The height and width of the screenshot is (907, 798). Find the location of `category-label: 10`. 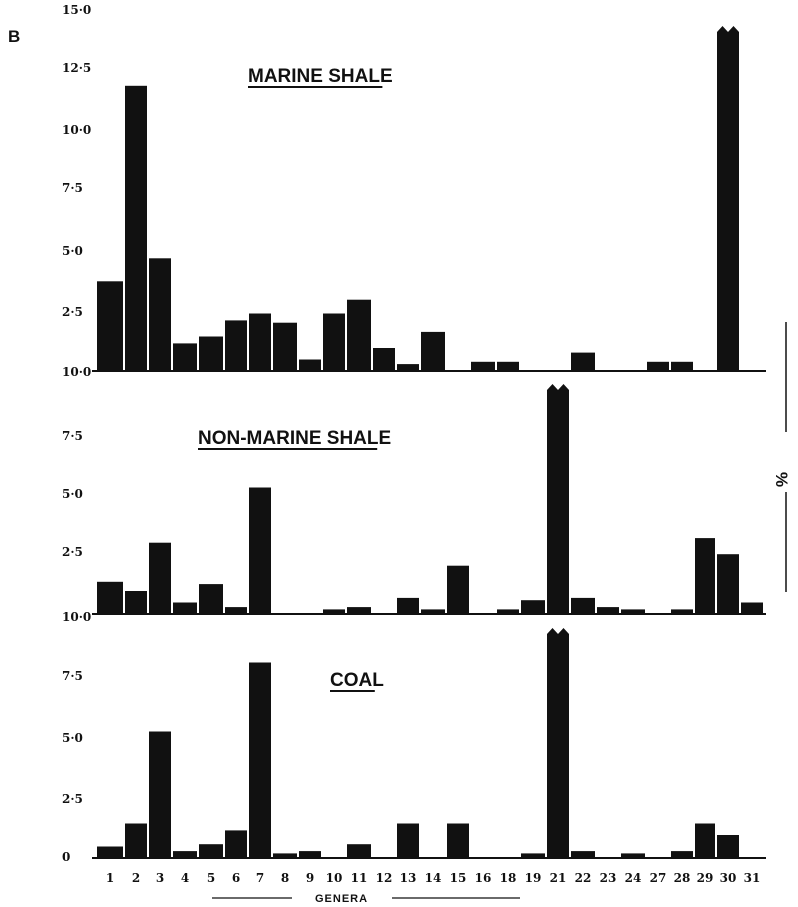

category-label: 10 is located at coordinates (334, 878).